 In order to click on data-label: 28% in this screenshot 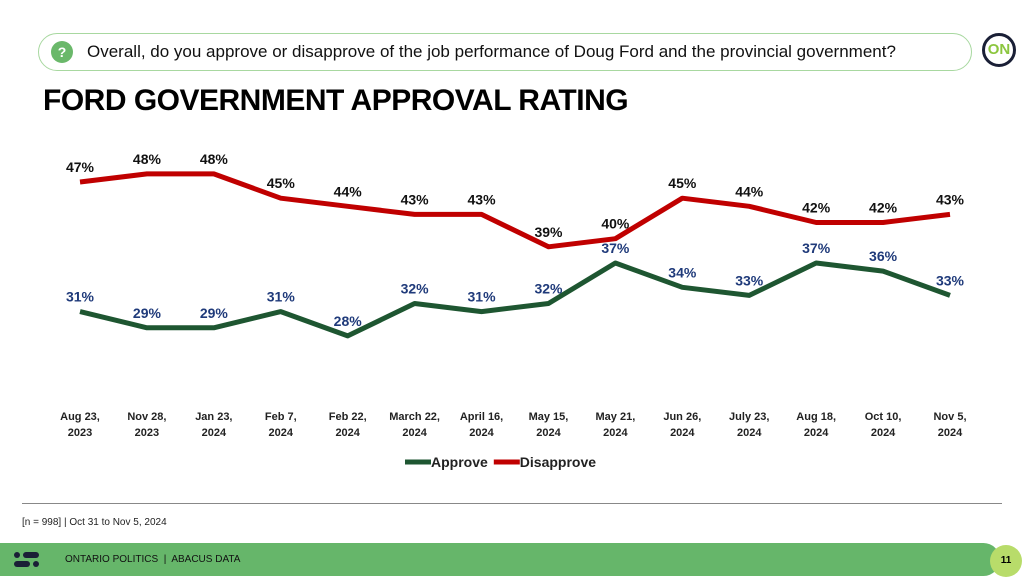, I will do `click(348, 321)`.